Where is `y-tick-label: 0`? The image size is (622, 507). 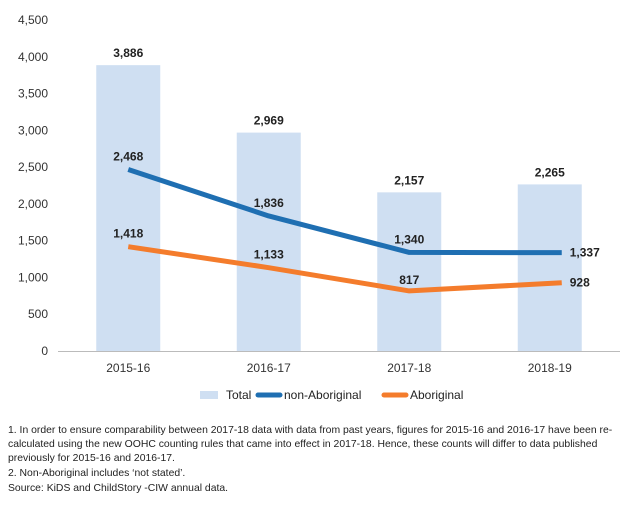 y-tick-label: 0 is located at coordinates (44, 351).